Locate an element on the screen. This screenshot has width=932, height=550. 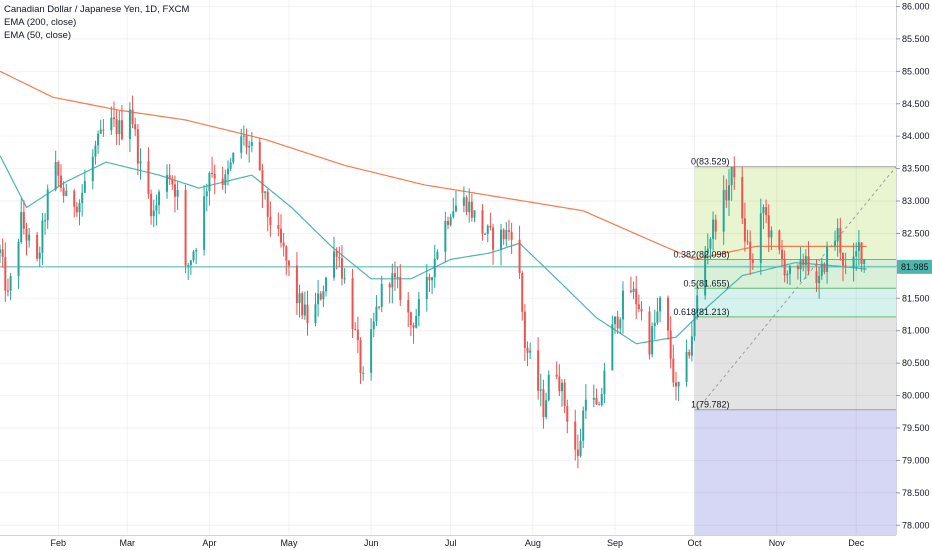
fibonacci-retracement is located at coordinates (795, 350).